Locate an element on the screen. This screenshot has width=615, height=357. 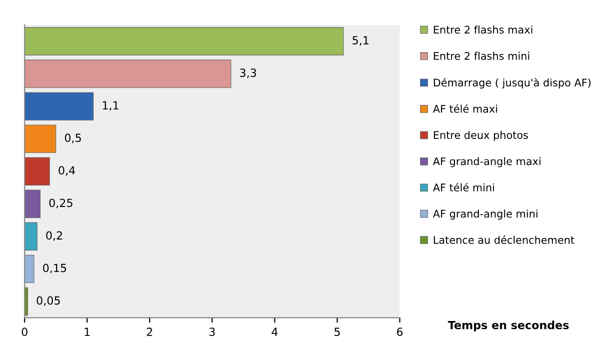
legend-label: Démarrage ( jusqu'à dispo AF) is located at coordinates (512, 83).